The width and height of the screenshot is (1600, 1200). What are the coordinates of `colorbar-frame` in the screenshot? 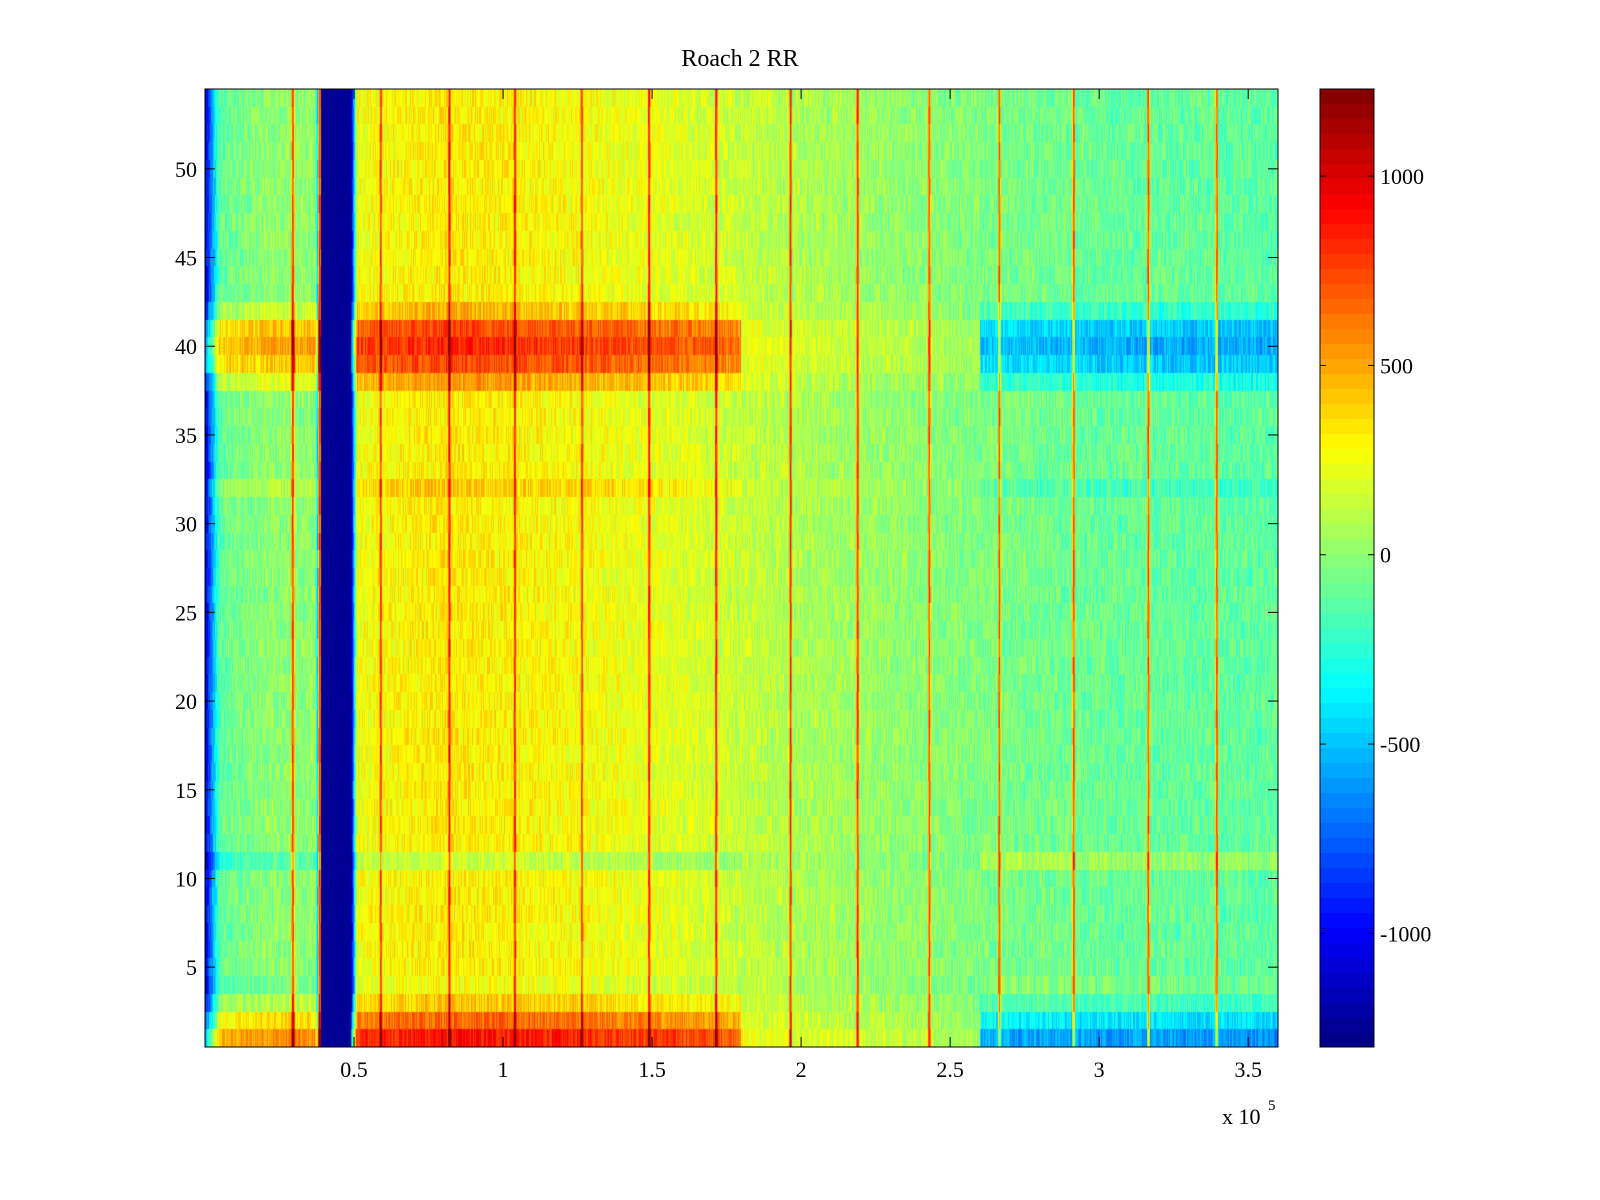 It's located at (1347, 568).